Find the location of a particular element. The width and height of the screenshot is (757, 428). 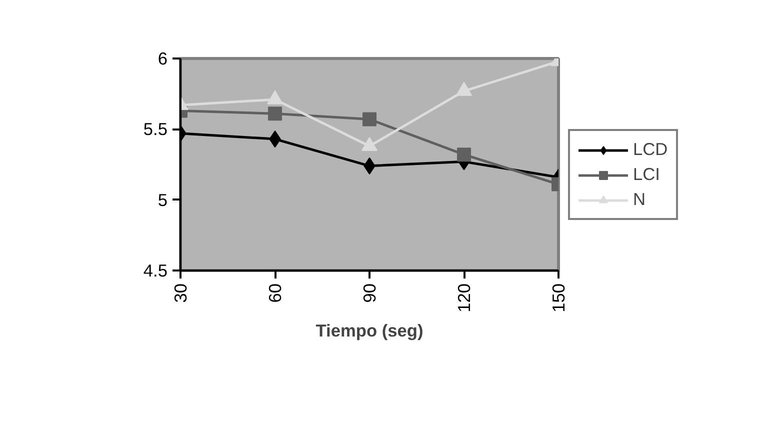

y-tick-label: 4.5 is located at coordinates (155, 270).